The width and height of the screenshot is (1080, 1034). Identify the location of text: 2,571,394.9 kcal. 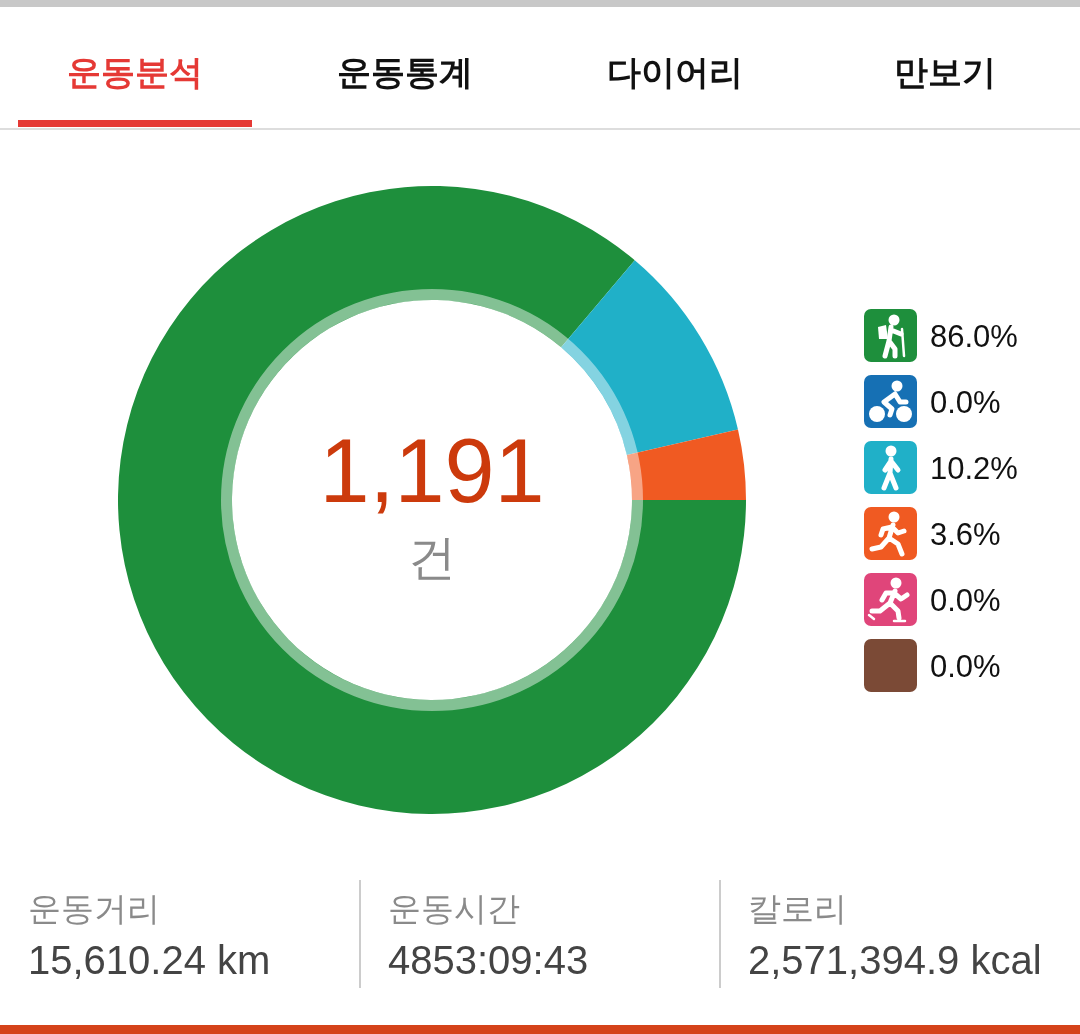
(895, 960).